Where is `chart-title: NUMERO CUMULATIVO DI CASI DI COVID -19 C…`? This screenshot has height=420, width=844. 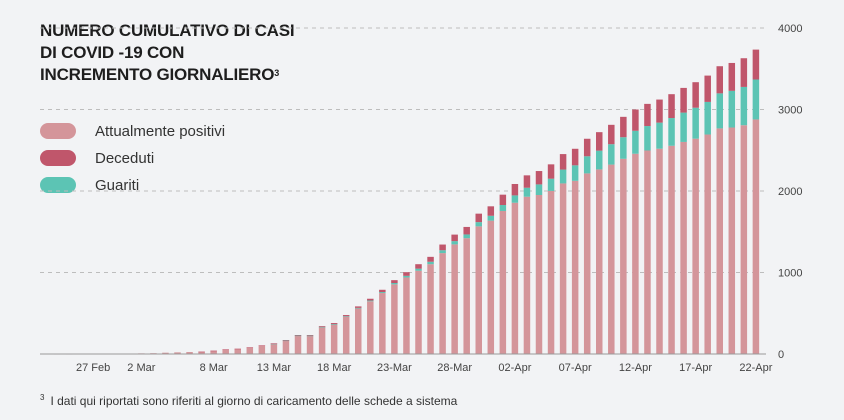 chart-title: NUMERO CUMULATIVO DI CASI DI COVID -19 C… is located at coordinates (170, 53).